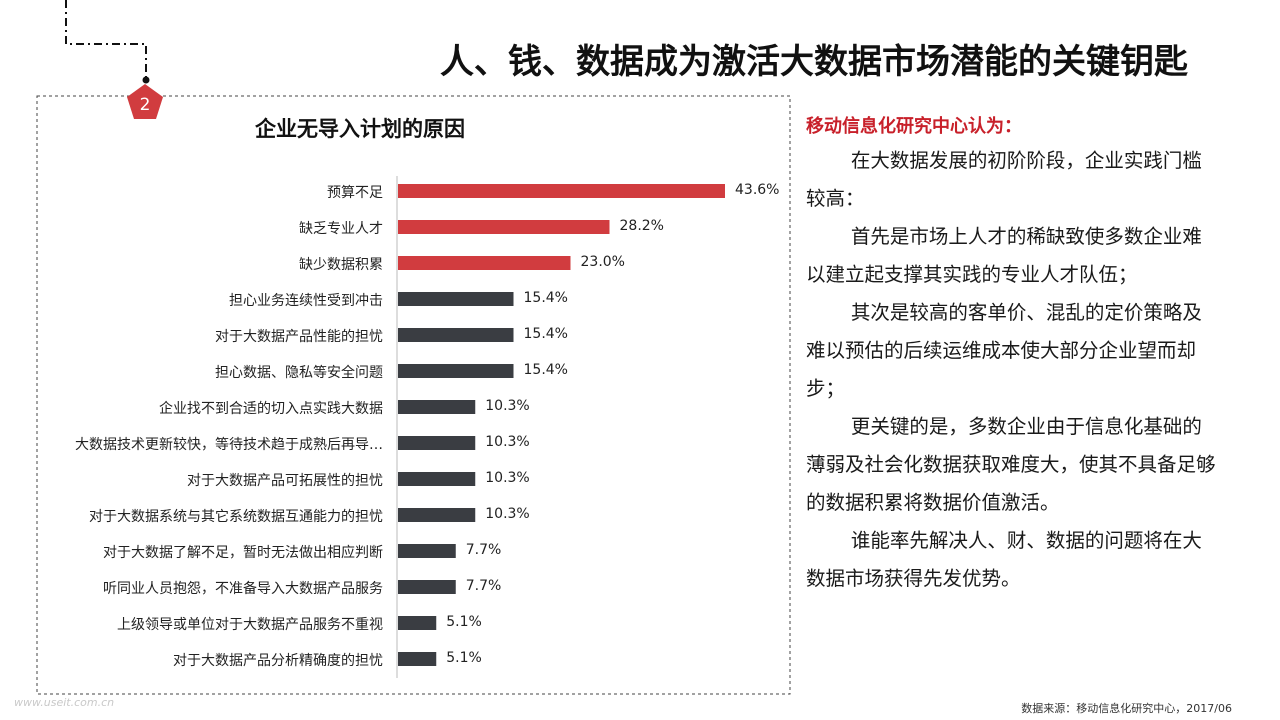  Describe the element at coordinates (243, 589) in the screenshot. I see `category-label: 听同业人员抱怨，不准备导入大数据产品服务` at that location.